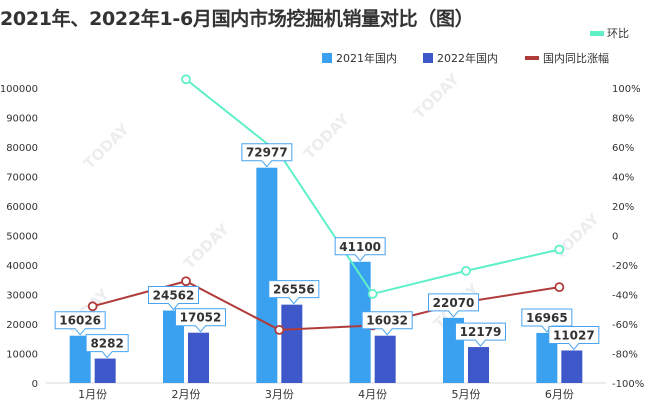 The image size is (650, 407). I want to click on legend: 环比 2021年国内 2022年国内 国内同比涨幅, so click(475, 46).